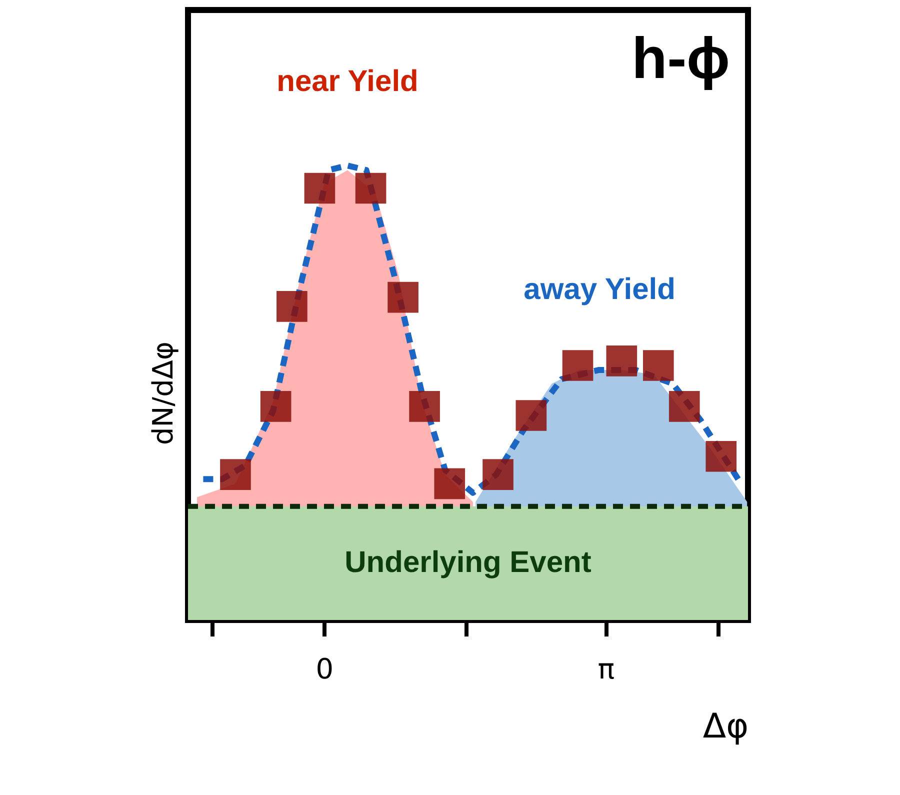 This screenshot has height=795, width=900. I want to click on band-label: Underlying Event, so click(468, 563).